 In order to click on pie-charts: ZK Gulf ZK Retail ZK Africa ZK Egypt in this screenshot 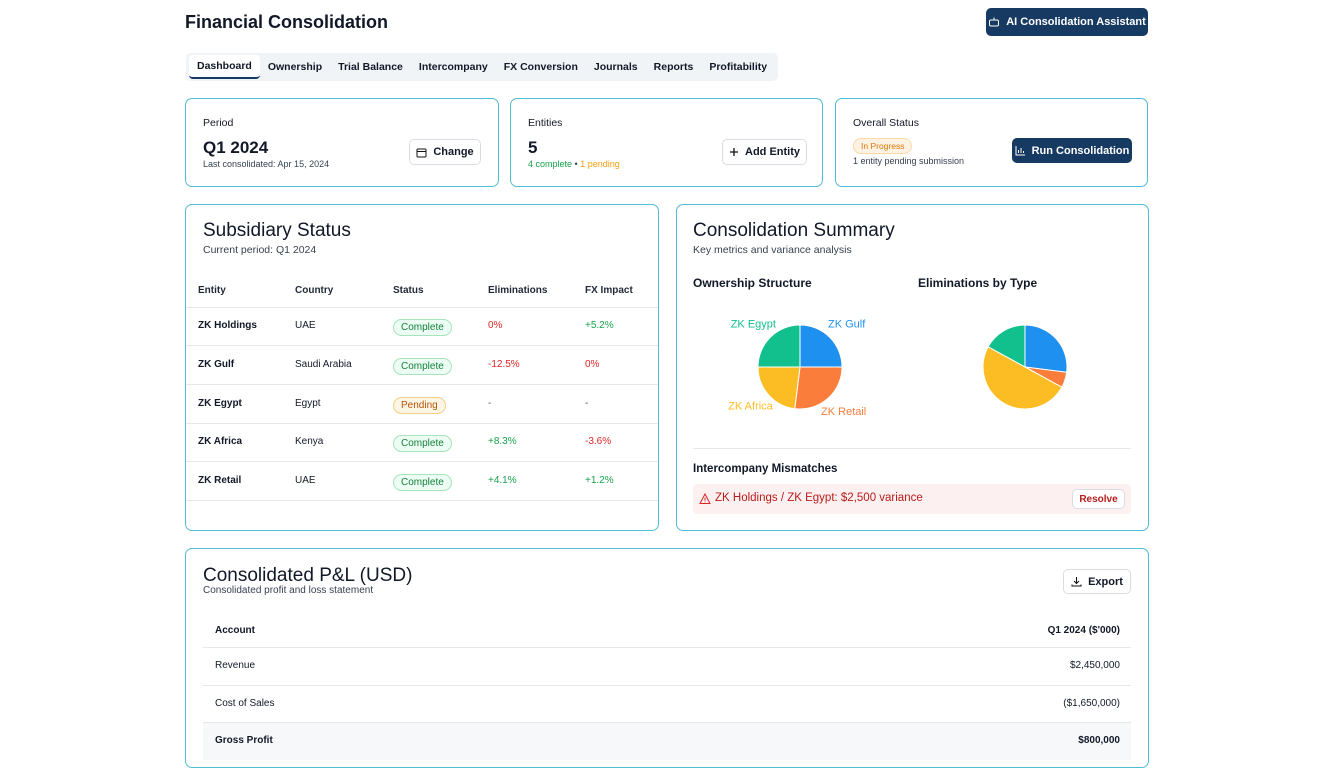, I will do `click(898, 368)`.